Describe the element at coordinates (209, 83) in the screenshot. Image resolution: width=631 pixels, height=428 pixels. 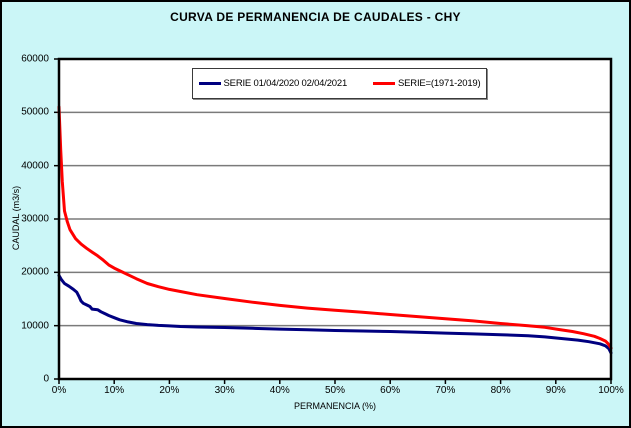
I see `blue-line-swatch` at that location.